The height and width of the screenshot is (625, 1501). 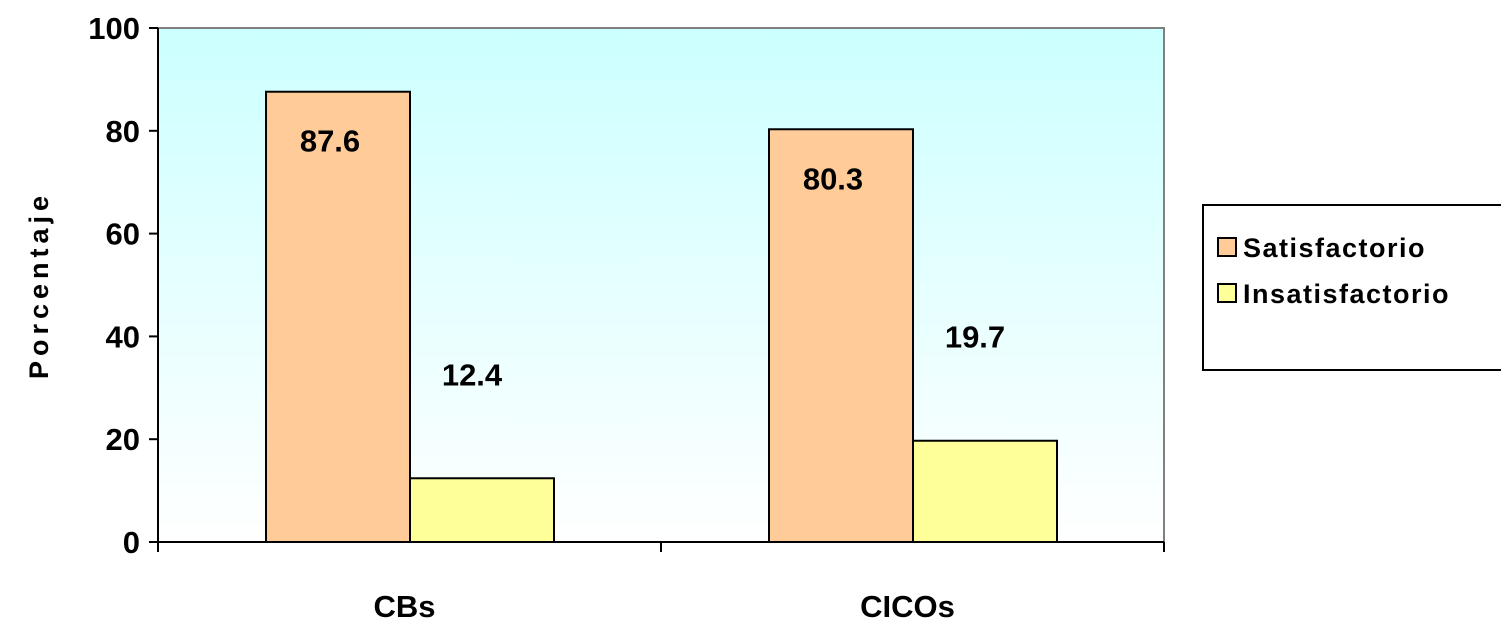 What do you see at coordinates (663, 606) in the screenshot?
I see `x-tick-labels: CBs CICOs` at bounding box center [663, 606].